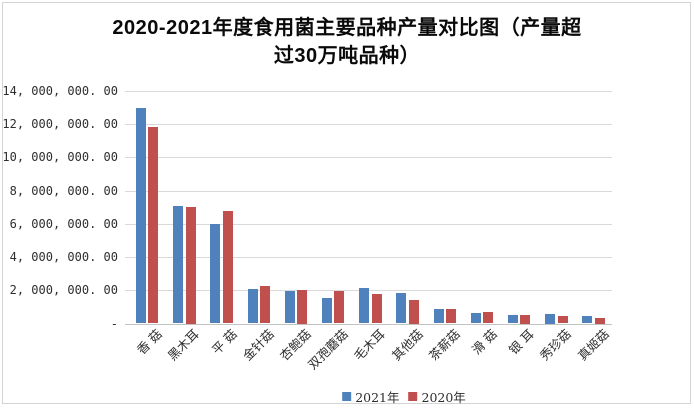 This screenshot has width=694, height=408. I want to click on legend-item-2020: 2020年, so click(437, 396).